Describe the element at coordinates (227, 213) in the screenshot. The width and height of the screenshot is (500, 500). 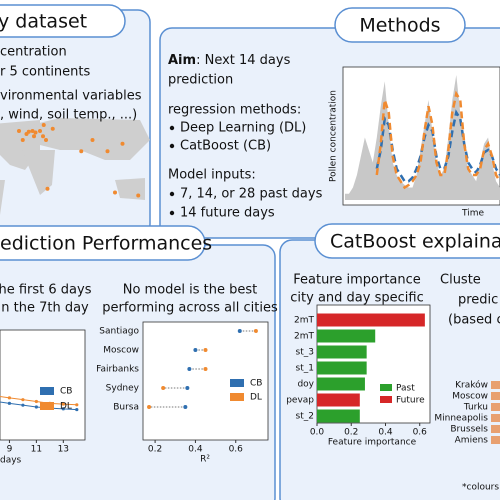
I see `text: 14 future days` at that location.